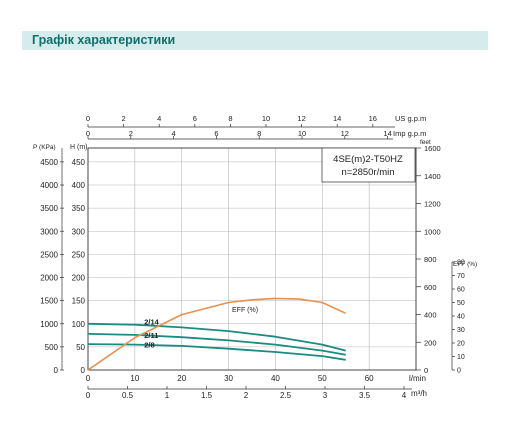 The height and width of the screenshot is (427, 512). What do you see at coordinates (461, 357) in the screenshot?
I see `eff-tick-label: 10` at bounding box center [461, 357].